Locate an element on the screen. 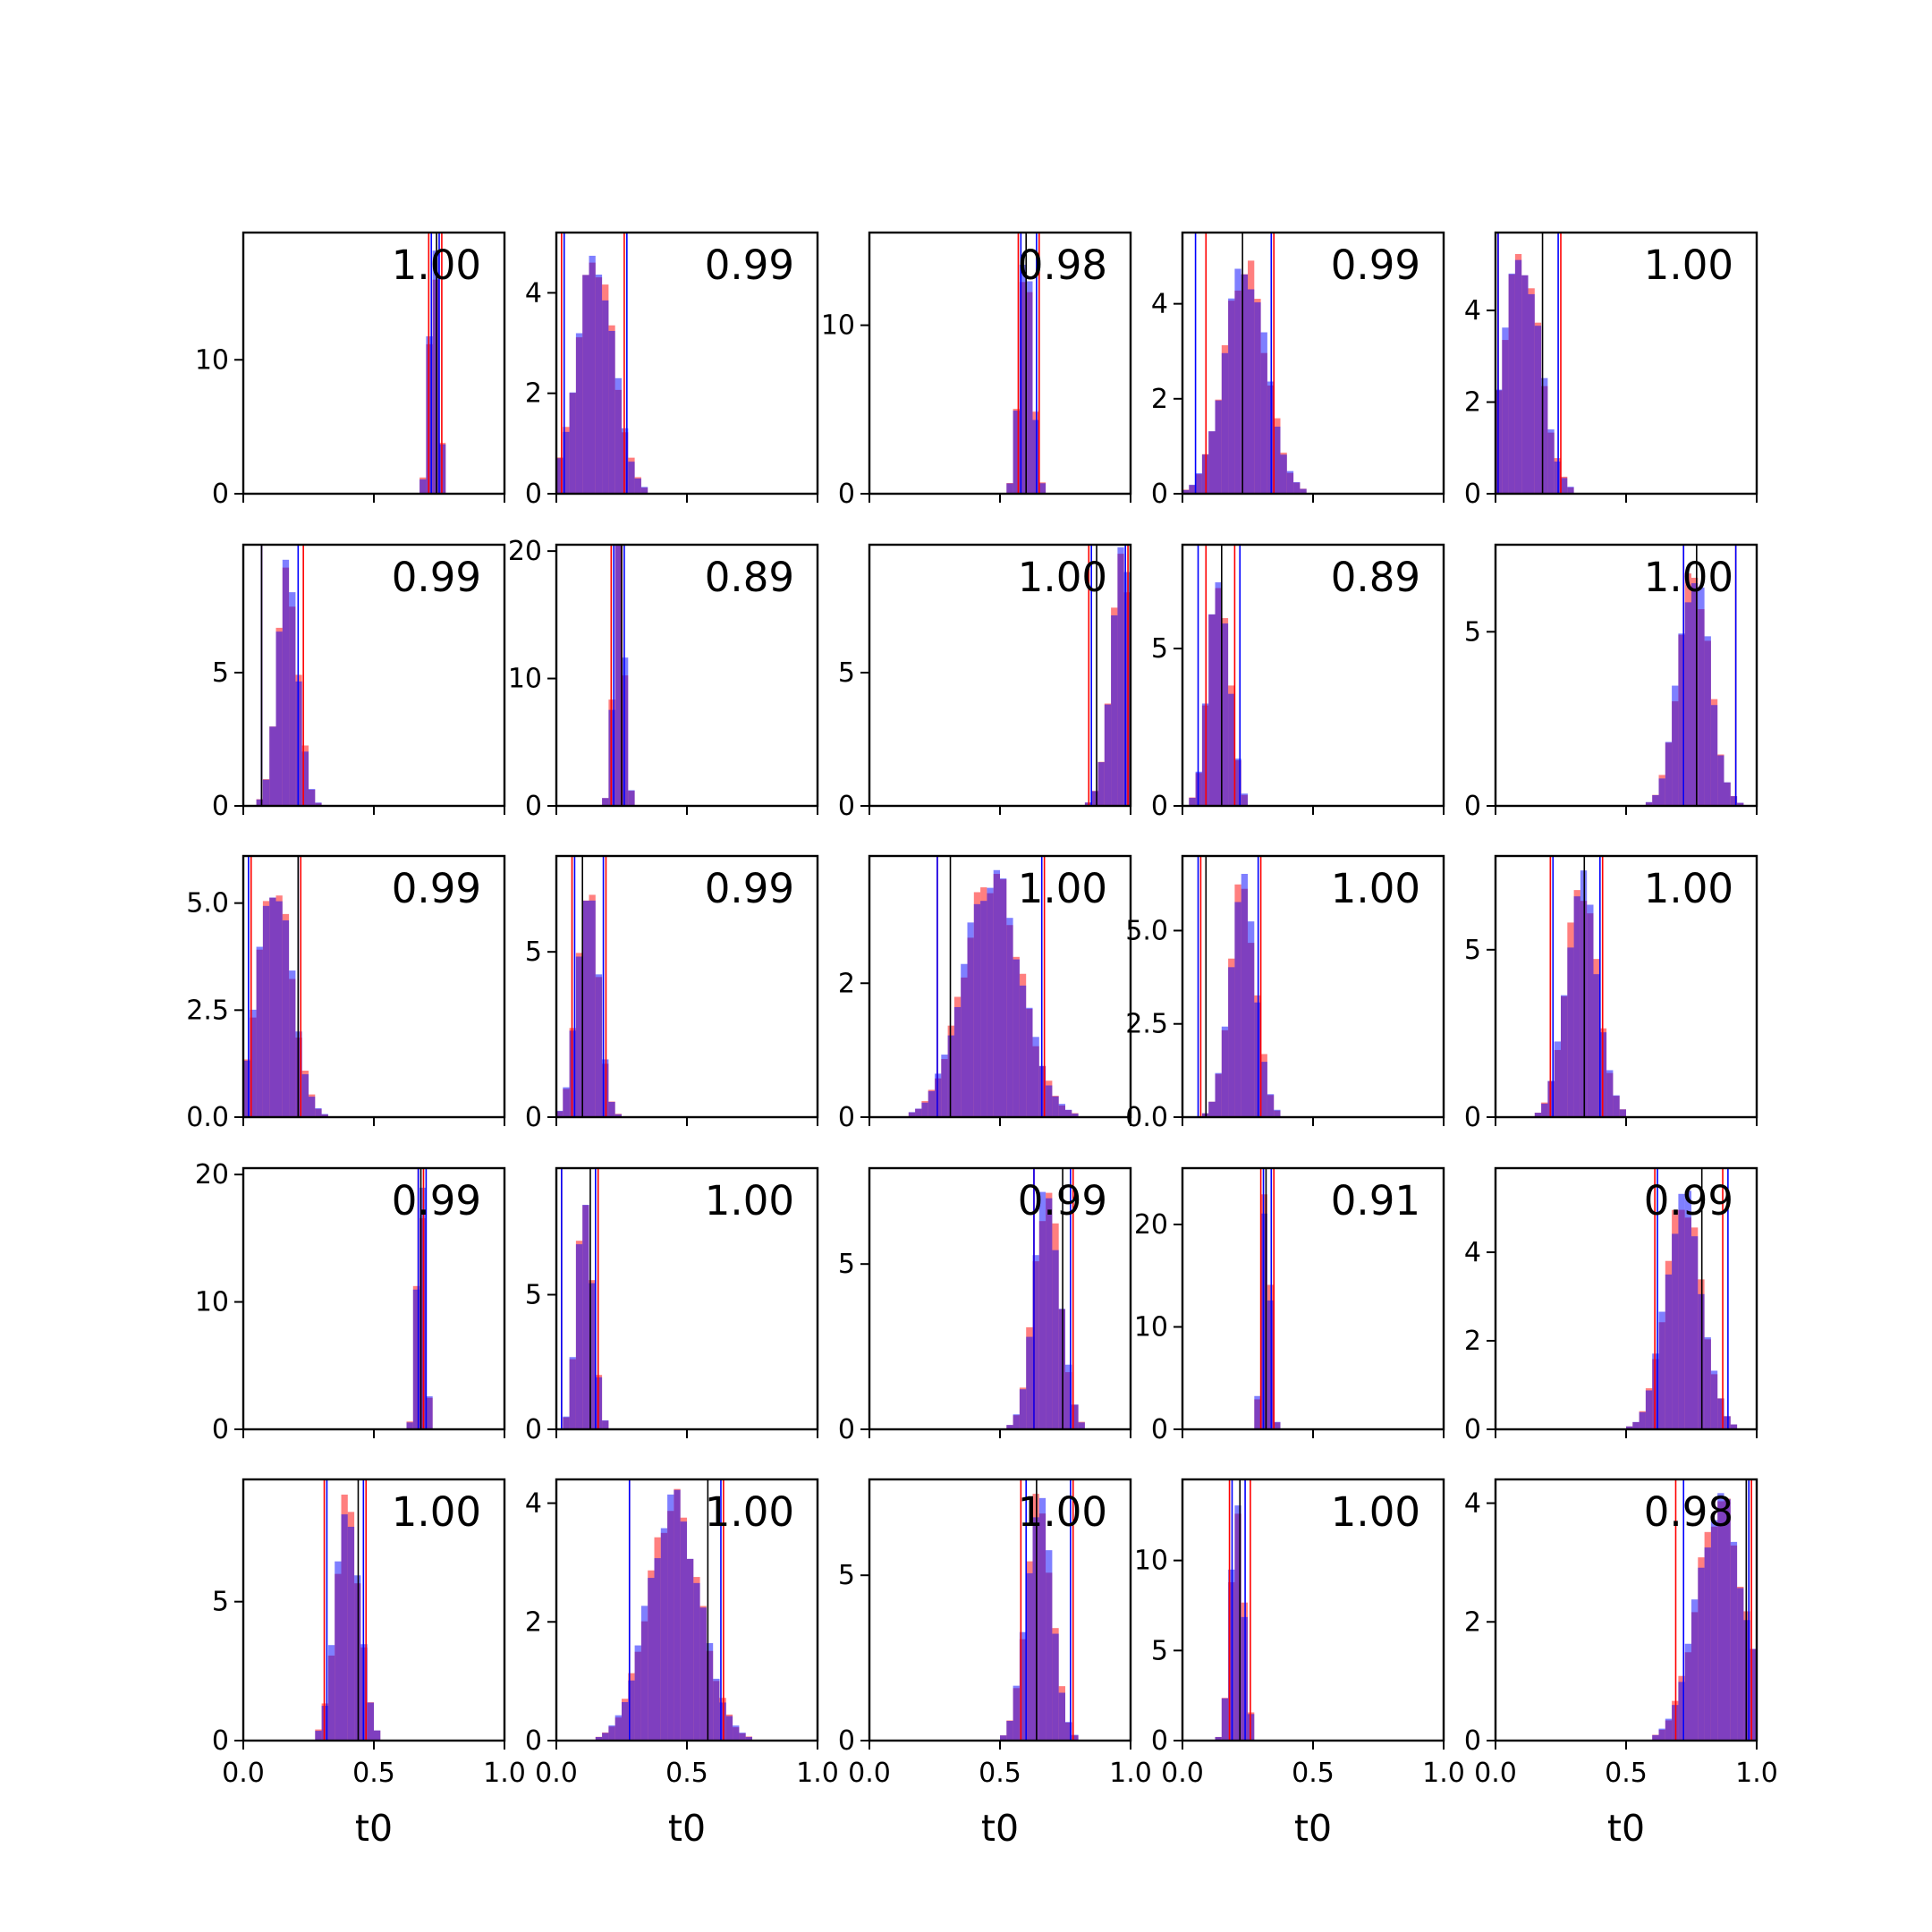  panel-value-label: 0.89 is located at coordinates (749, 577).